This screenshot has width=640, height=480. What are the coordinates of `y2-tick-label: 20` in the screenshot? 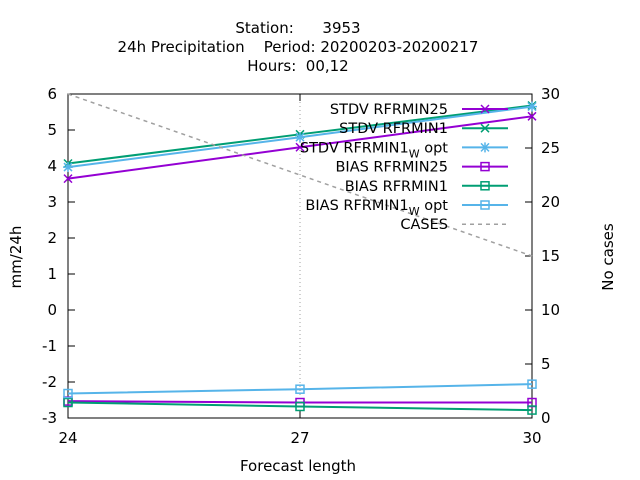 It's located at (550, 202).